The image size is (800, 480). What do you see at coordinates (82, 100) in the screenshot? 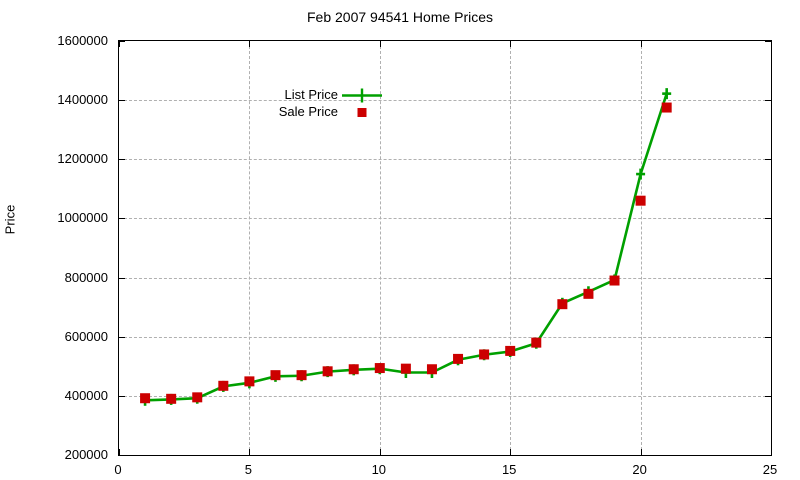
I see `y-tick-label: 1400000` at bounding box center [82, 100].